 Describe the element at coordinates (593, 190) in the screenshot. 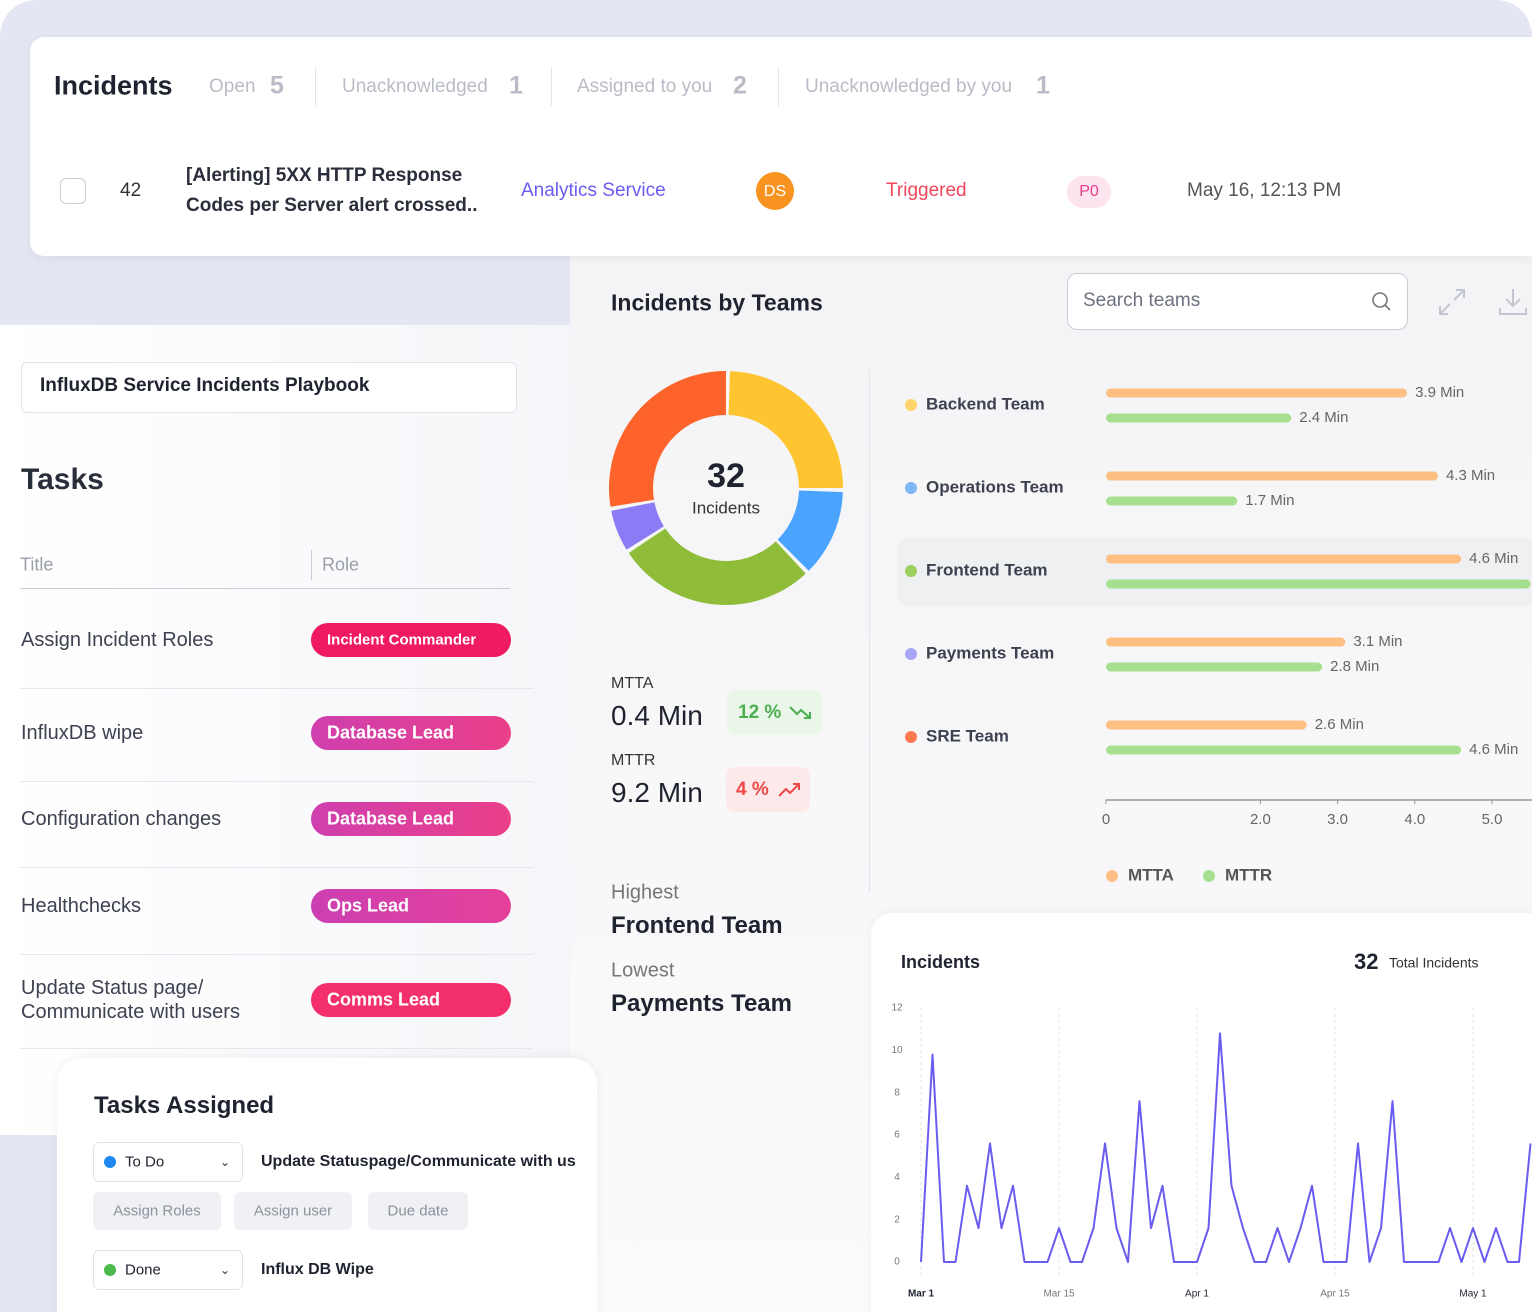

I see `service-link: Analytics Service` at that location.